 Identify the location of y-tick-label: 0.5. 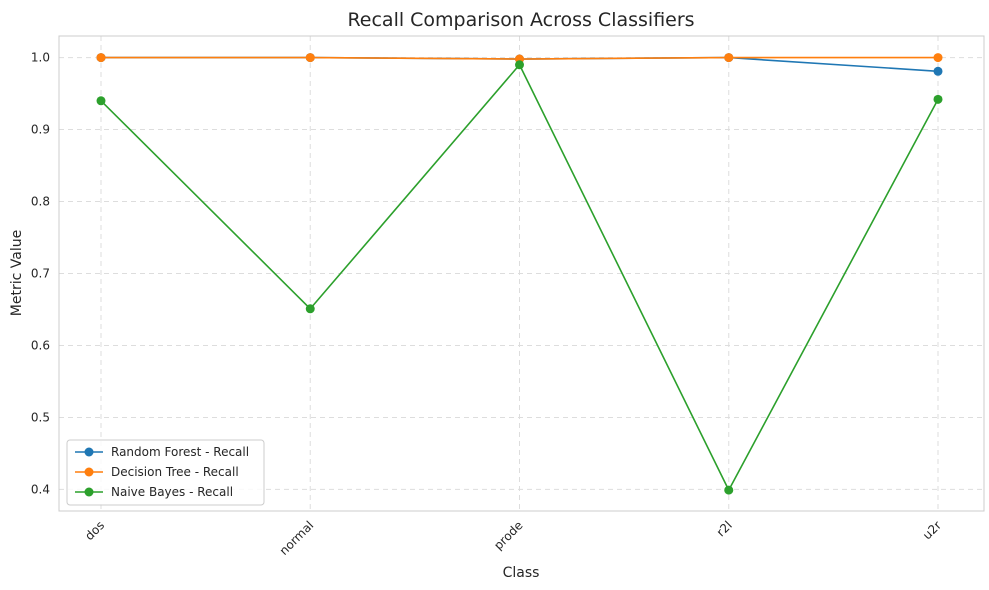
(40, 417).